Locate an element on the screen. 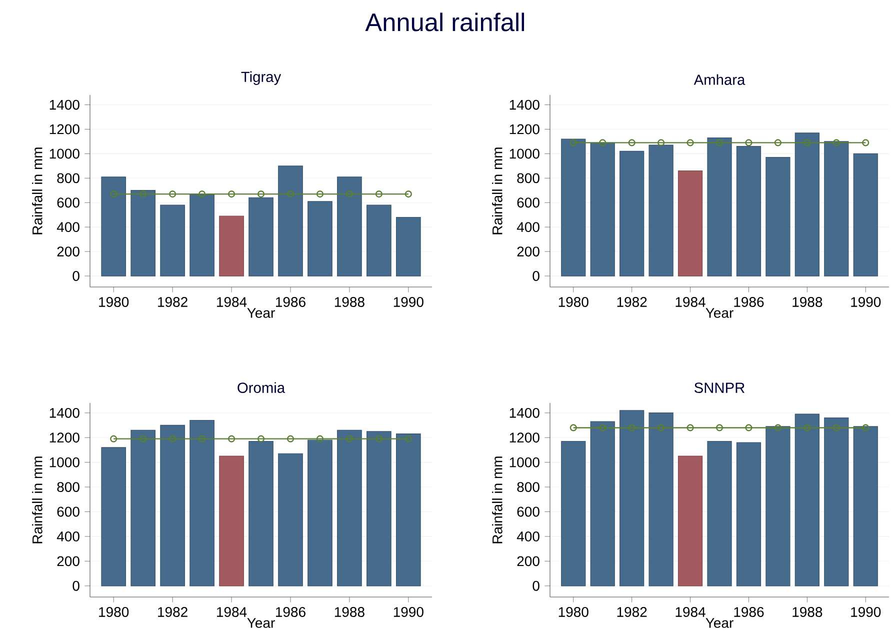  chart-title: Tigray is located at coordinates (261, 78).